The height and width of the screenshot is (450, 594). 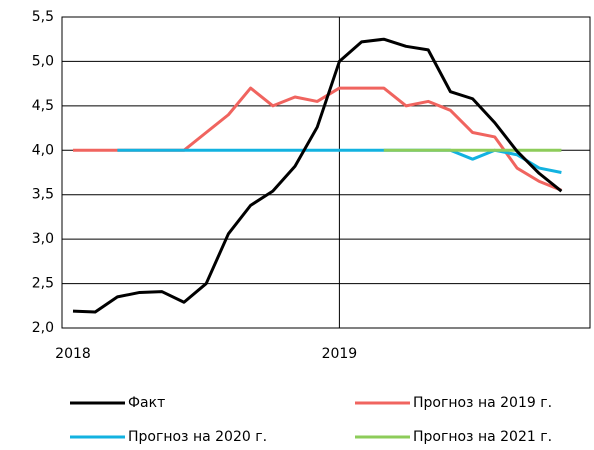 I want to click on y-tick-label: 2,5, so click(x=43, y=284).